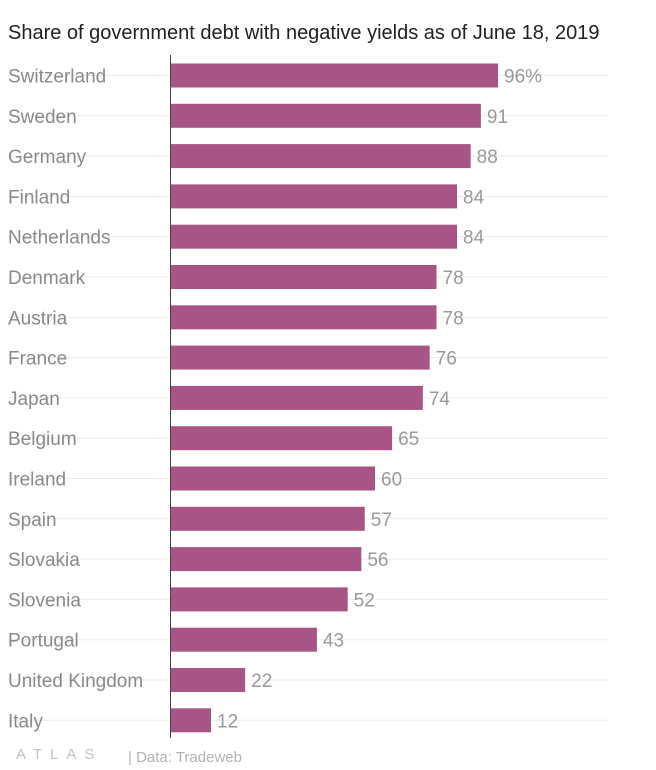  What do you see at coordinates (487, 157) in the screenshot?
I see `value-label: 88` at bounding box center [487, 157].